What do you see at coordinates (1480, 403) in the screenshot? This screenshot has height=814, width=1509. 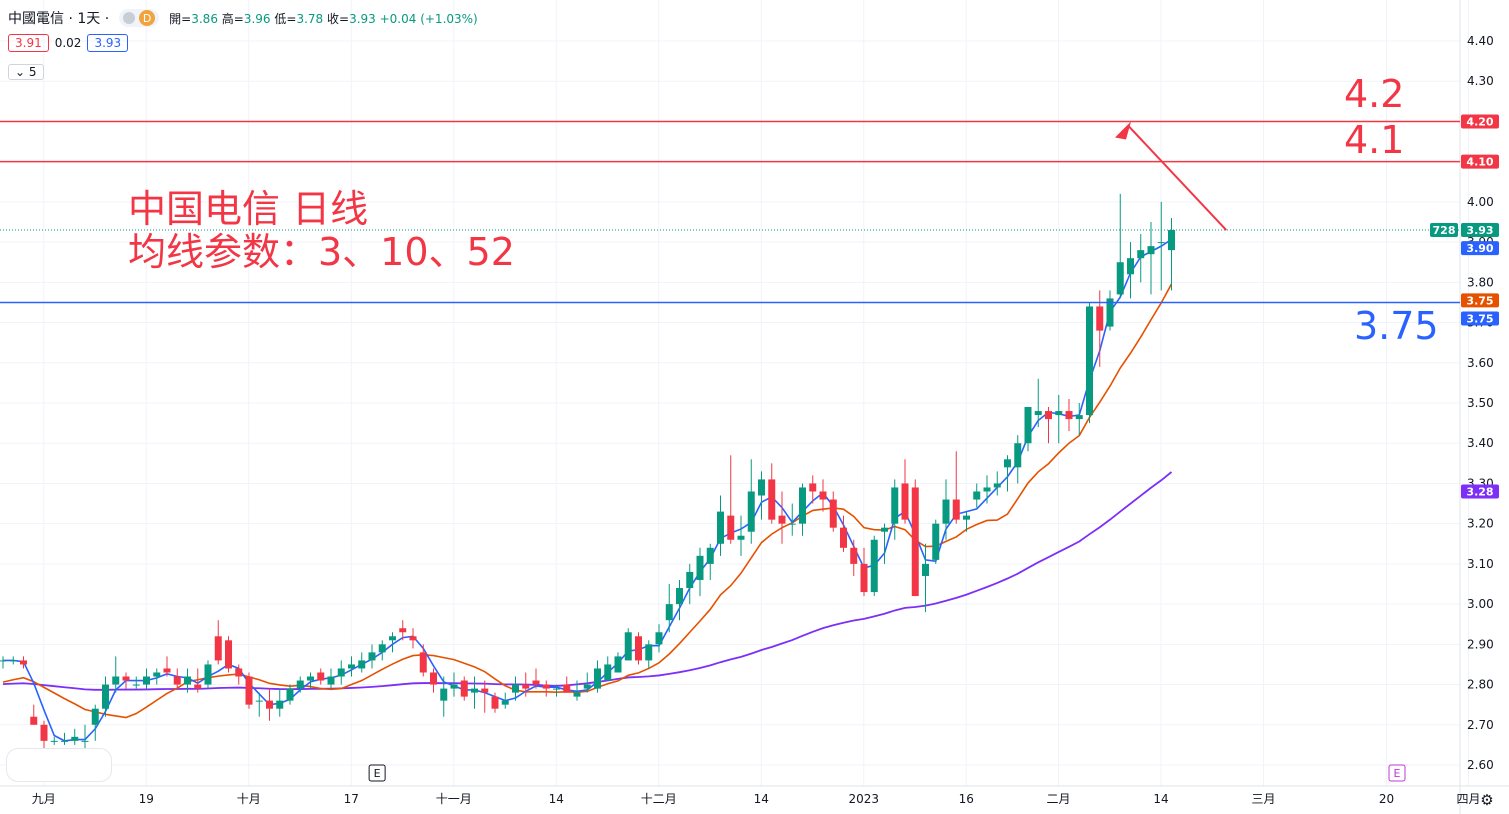 I see `price-tick-label-10: 3.50` at bounding box center [1480, 403].